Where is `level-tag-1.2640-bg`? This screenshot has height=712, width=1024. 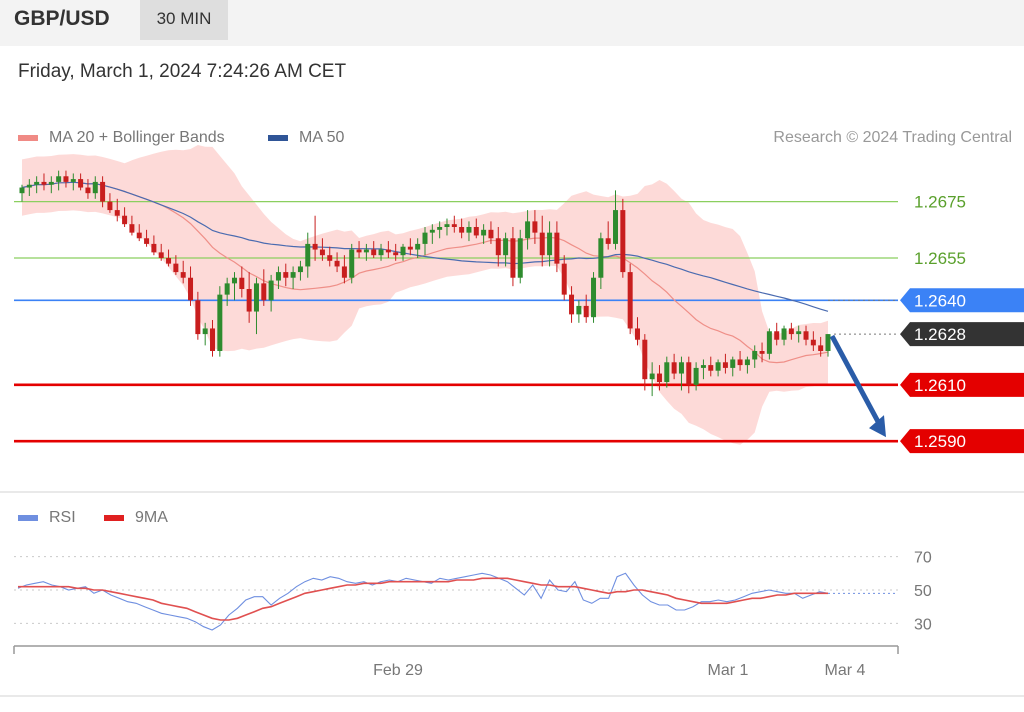 level-tag-1.2640-bg is located at coordinates (962, 300).